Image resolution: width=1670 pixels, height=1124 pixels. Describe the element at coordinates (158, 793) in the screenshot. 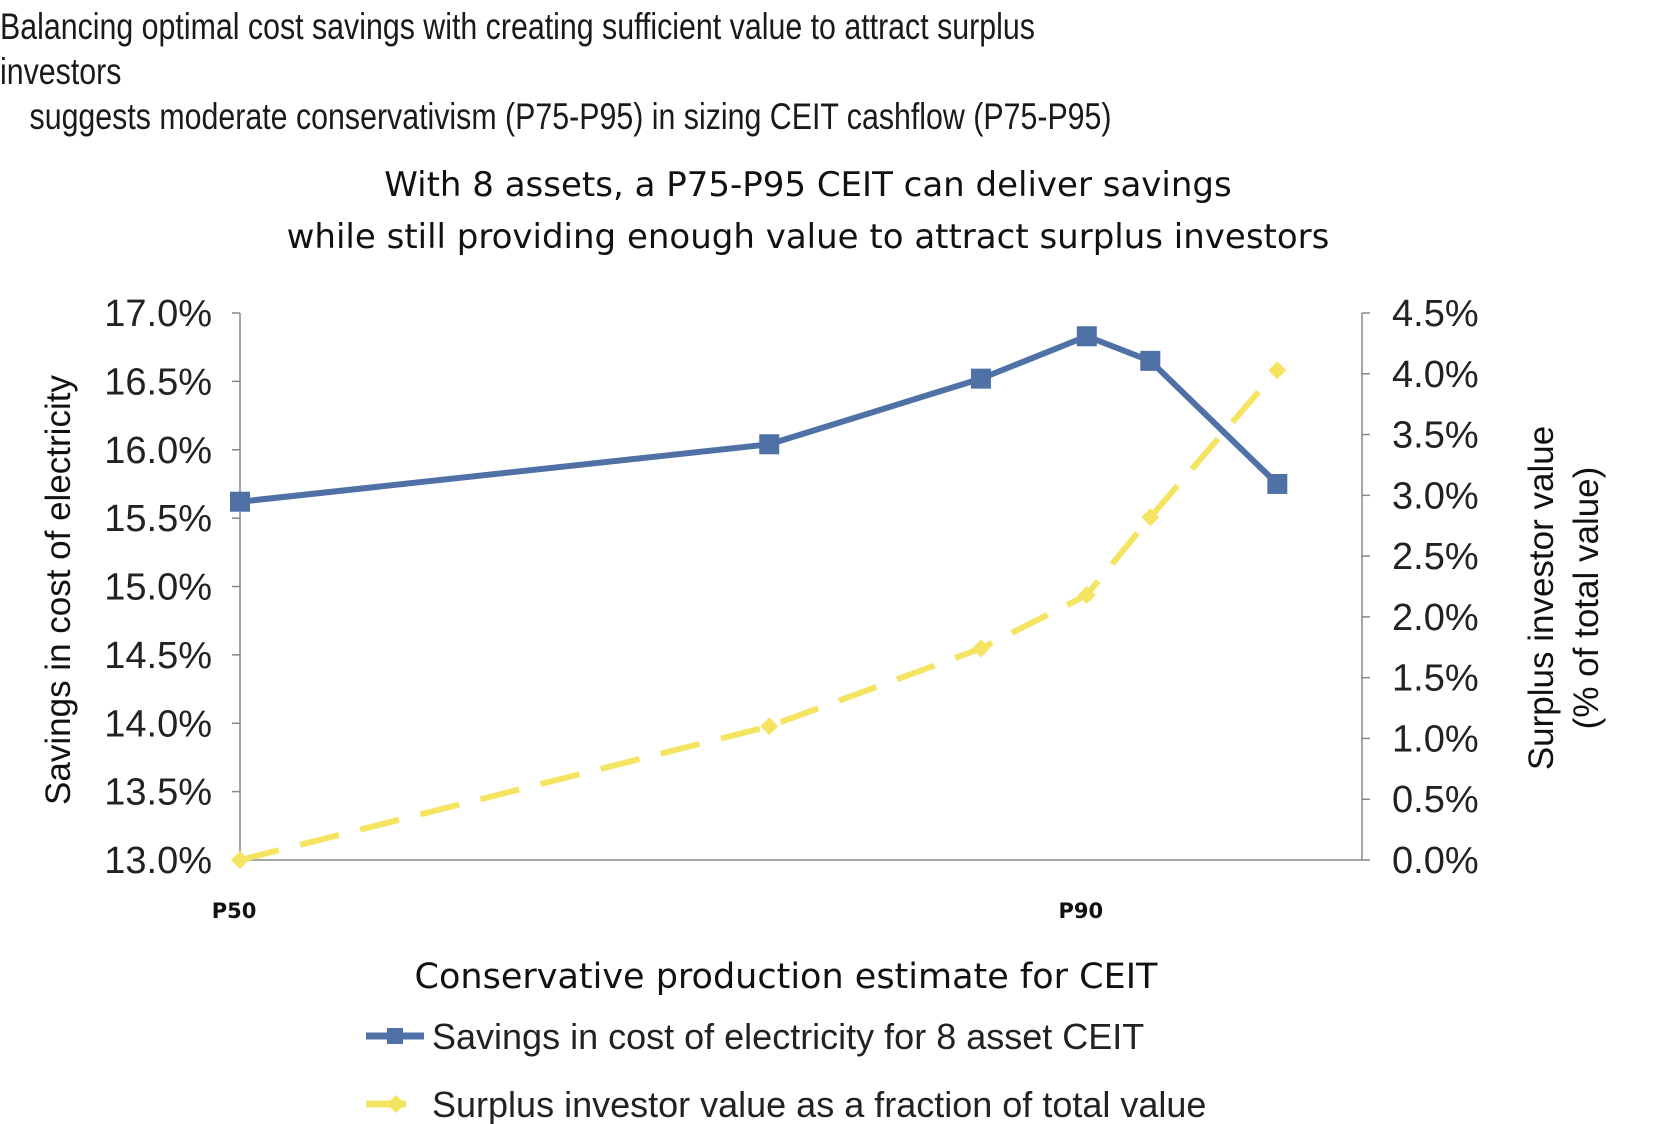

I see `left-tick-label: 13.5%` at that location.